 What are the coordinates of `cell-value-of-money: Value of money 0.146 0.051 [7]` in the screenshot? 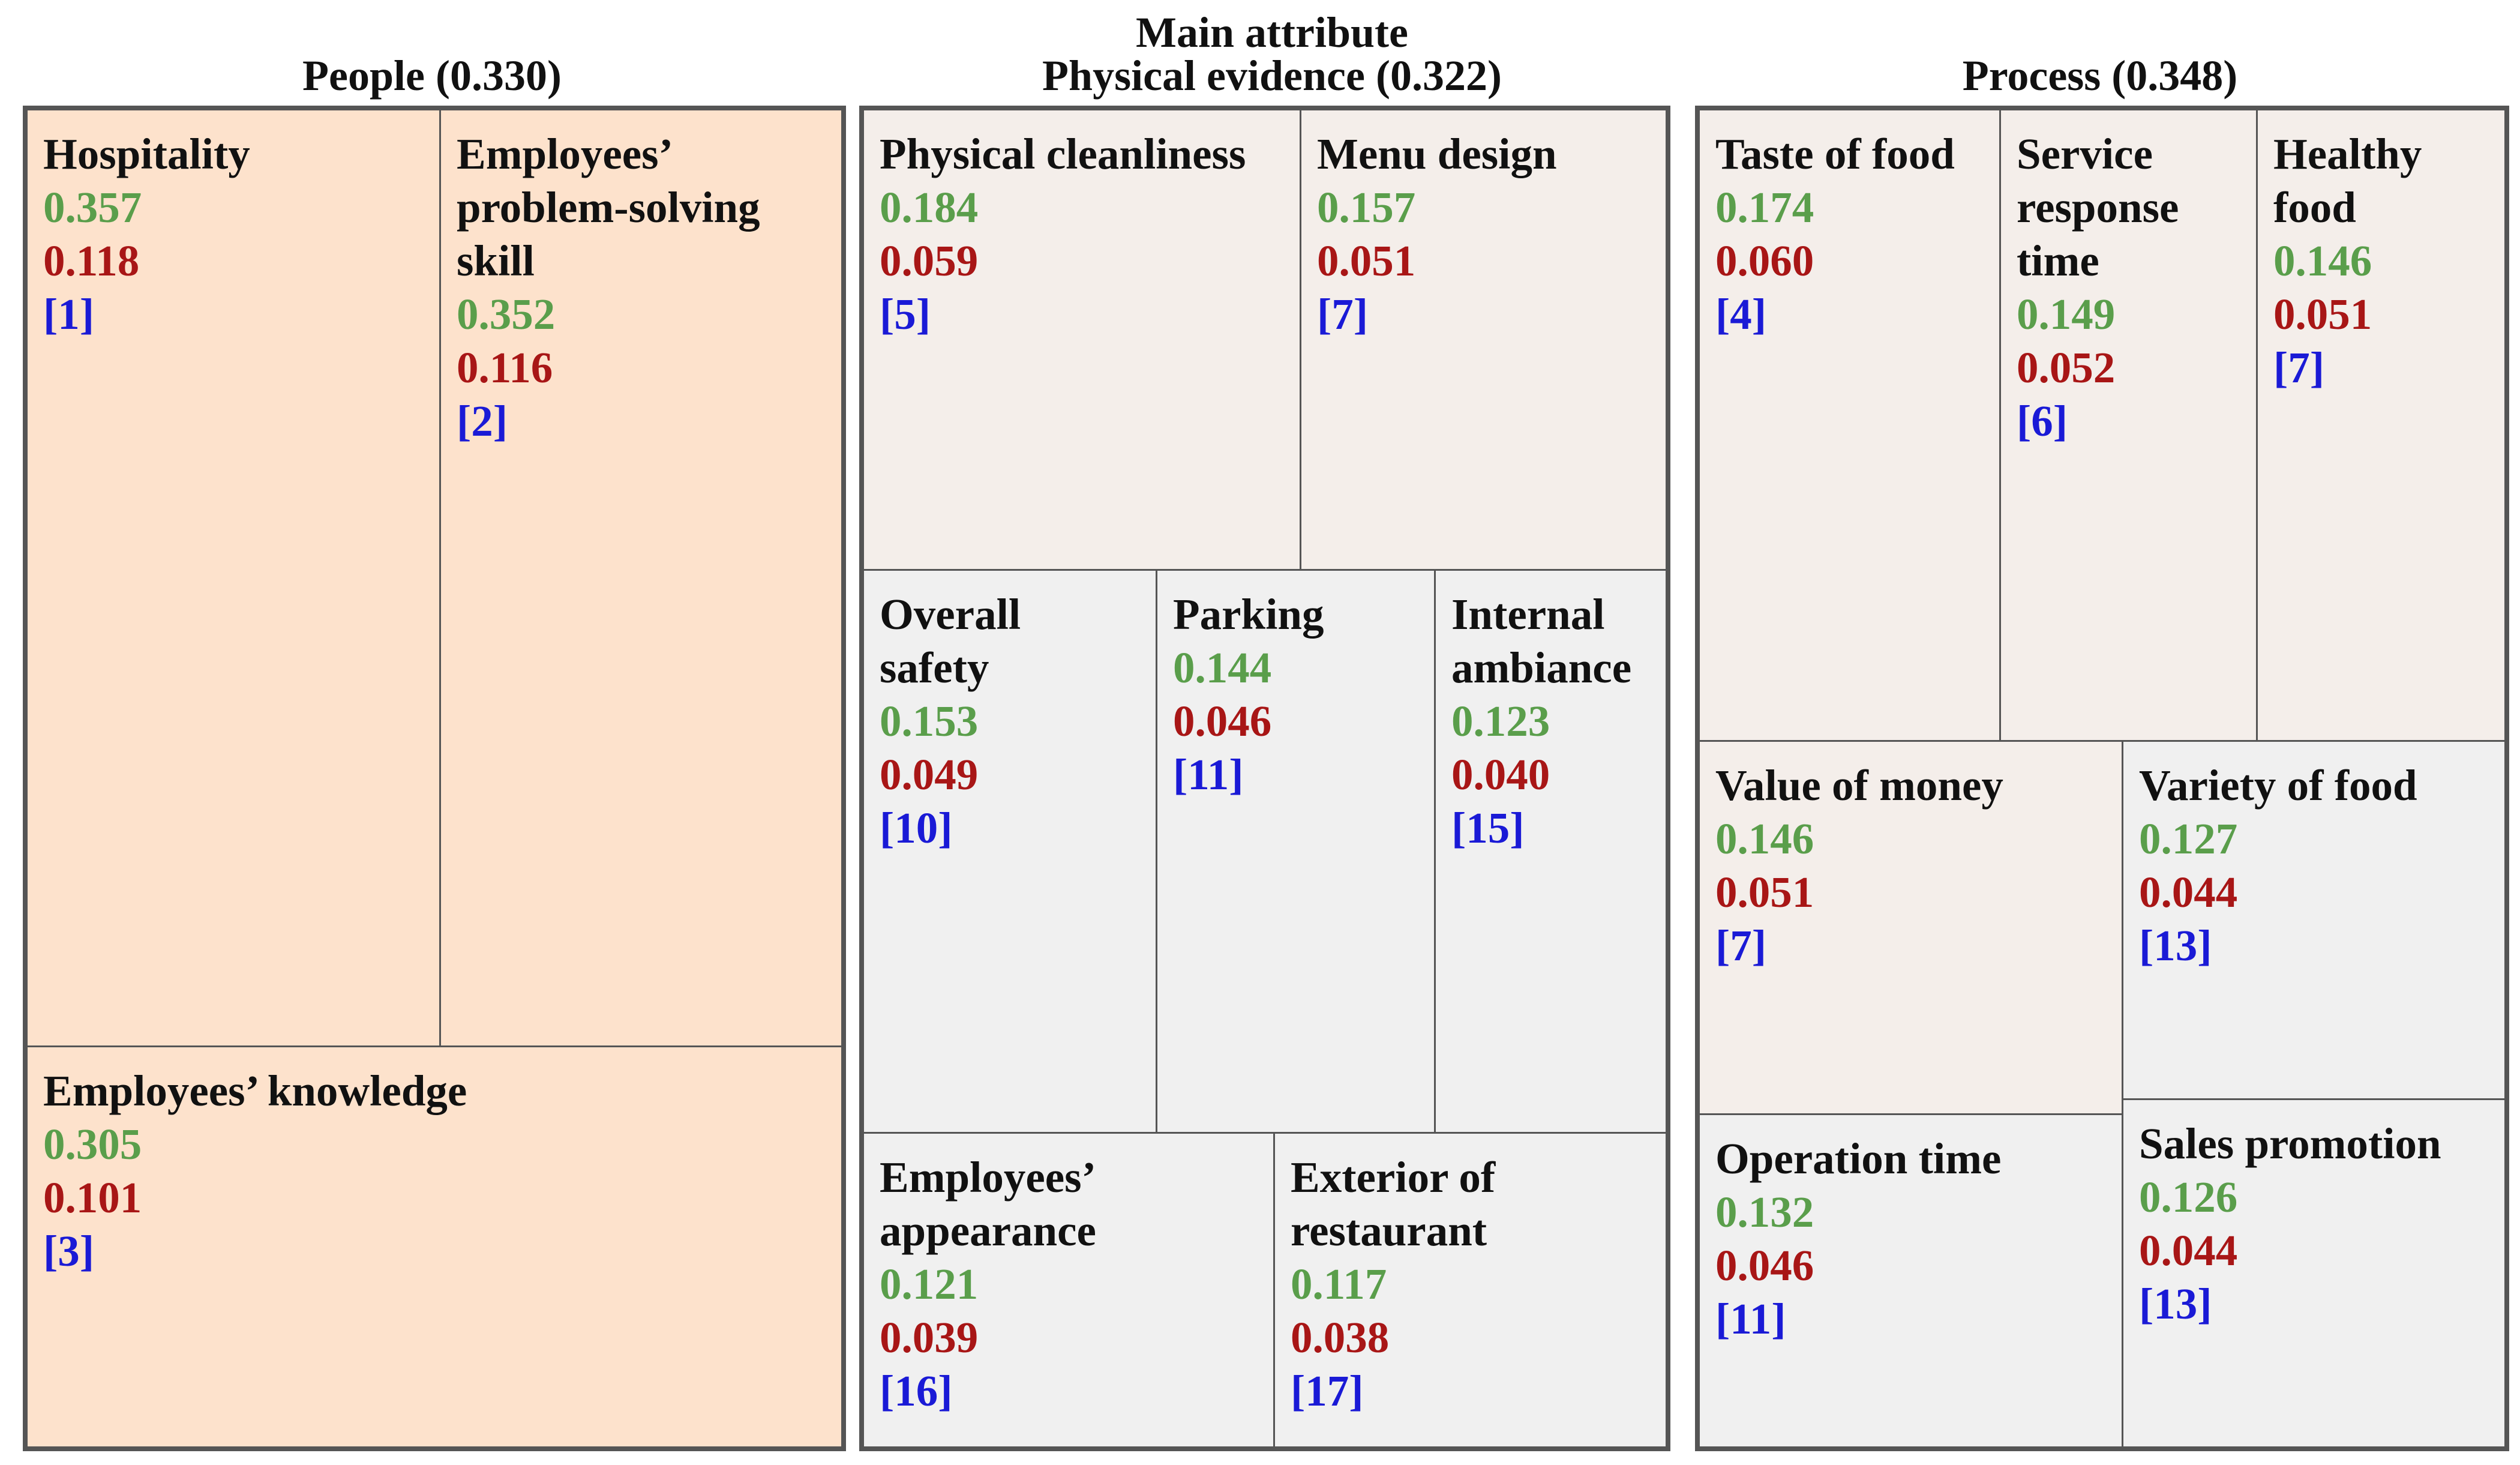 It's located at (1910, 928).